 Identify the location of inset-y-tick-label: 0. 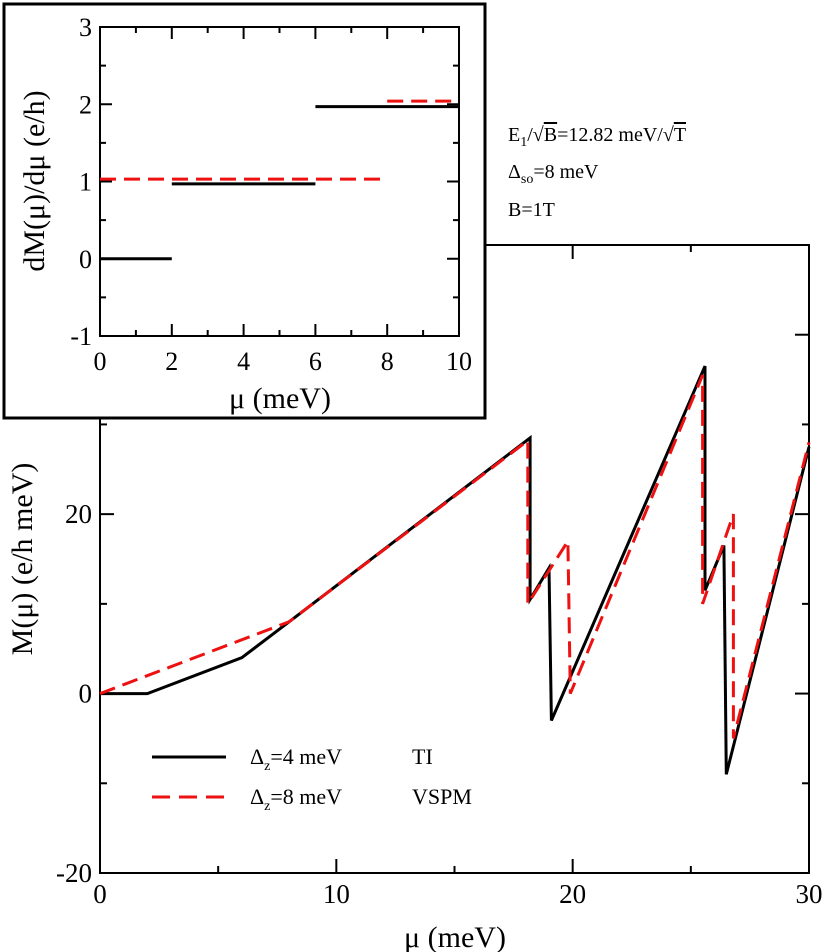
(85, 259).